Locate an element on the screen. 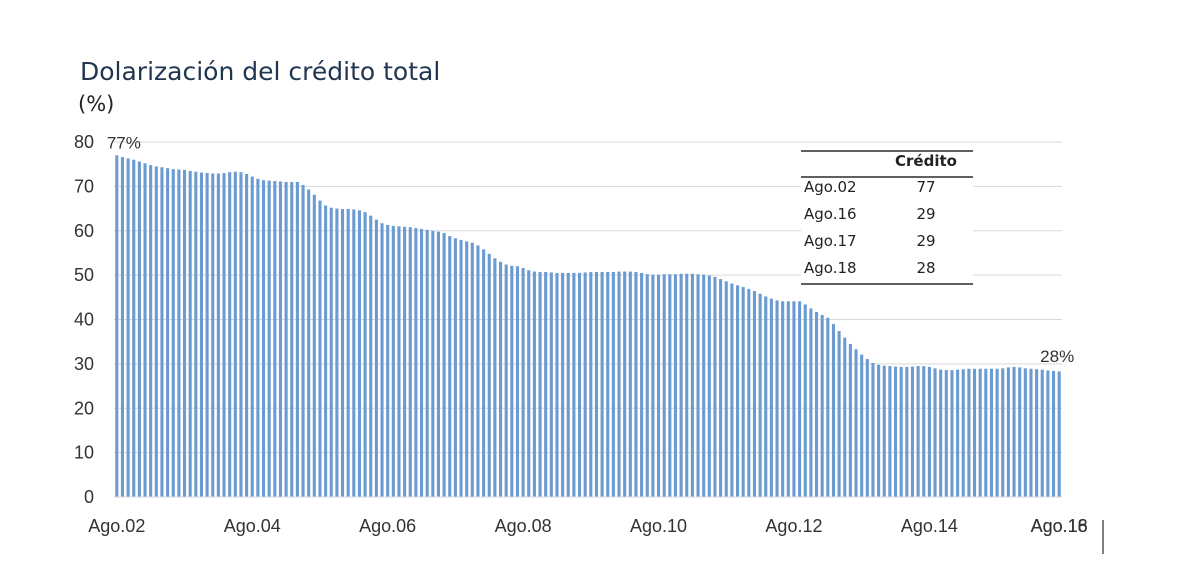 This screenshot has width=1189, height=587. table-cell: 77 is located at coordinates (925, 187).